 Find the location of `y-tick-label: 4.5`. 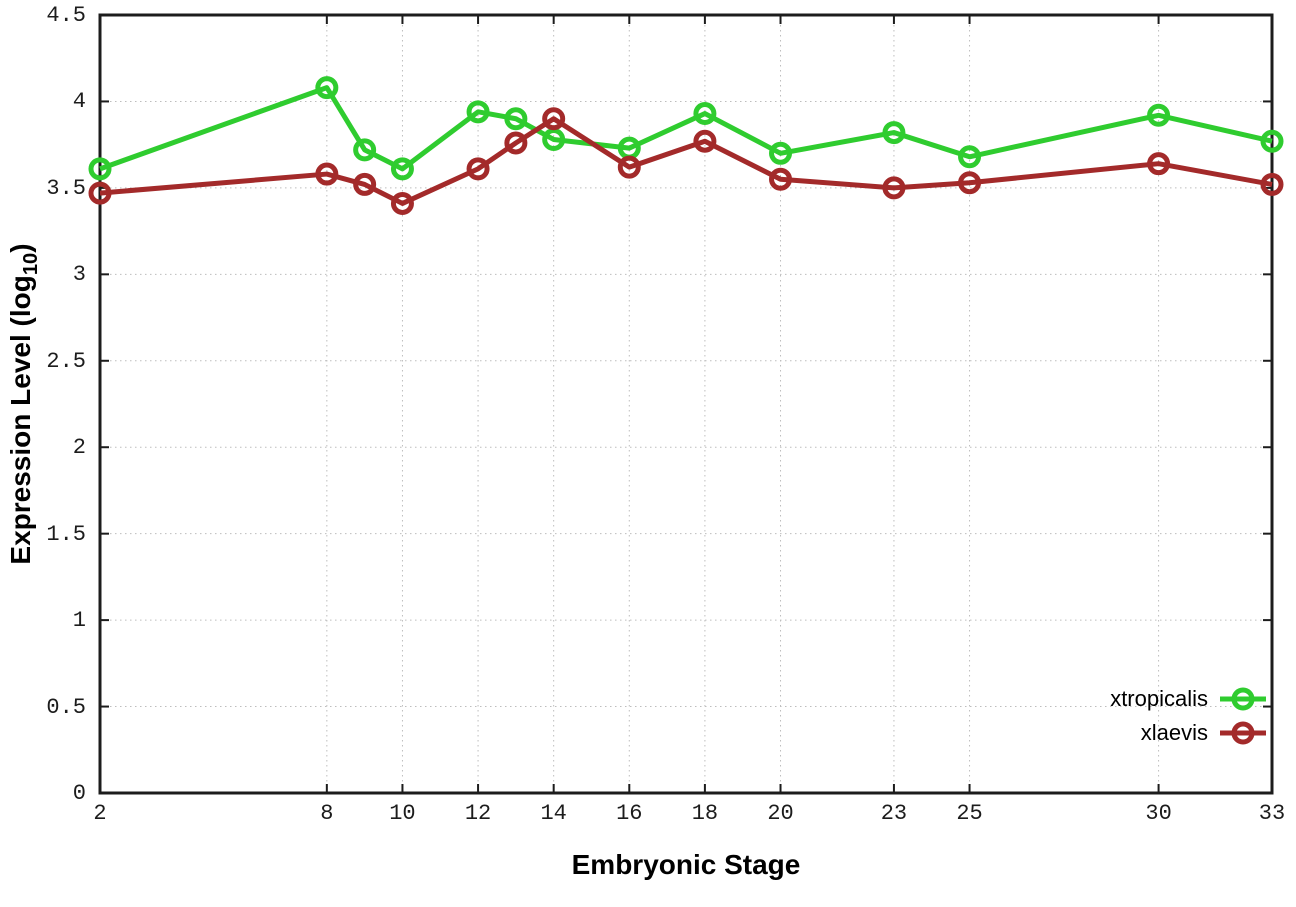

y-tick-label: 4.5 is located at coordinates (66, 15).